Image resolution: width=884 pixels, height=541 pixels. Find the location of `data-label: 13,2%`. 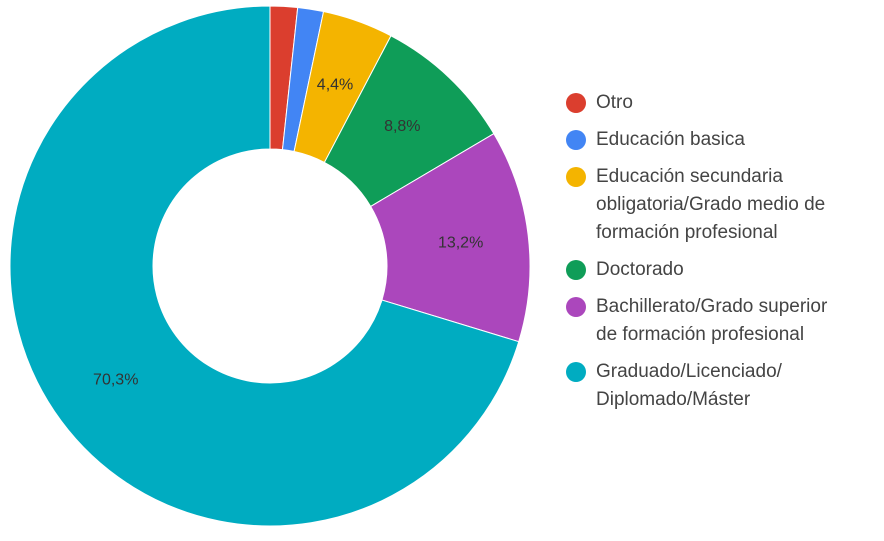

data-label: 13,2% is located at coordinates (460, 242).